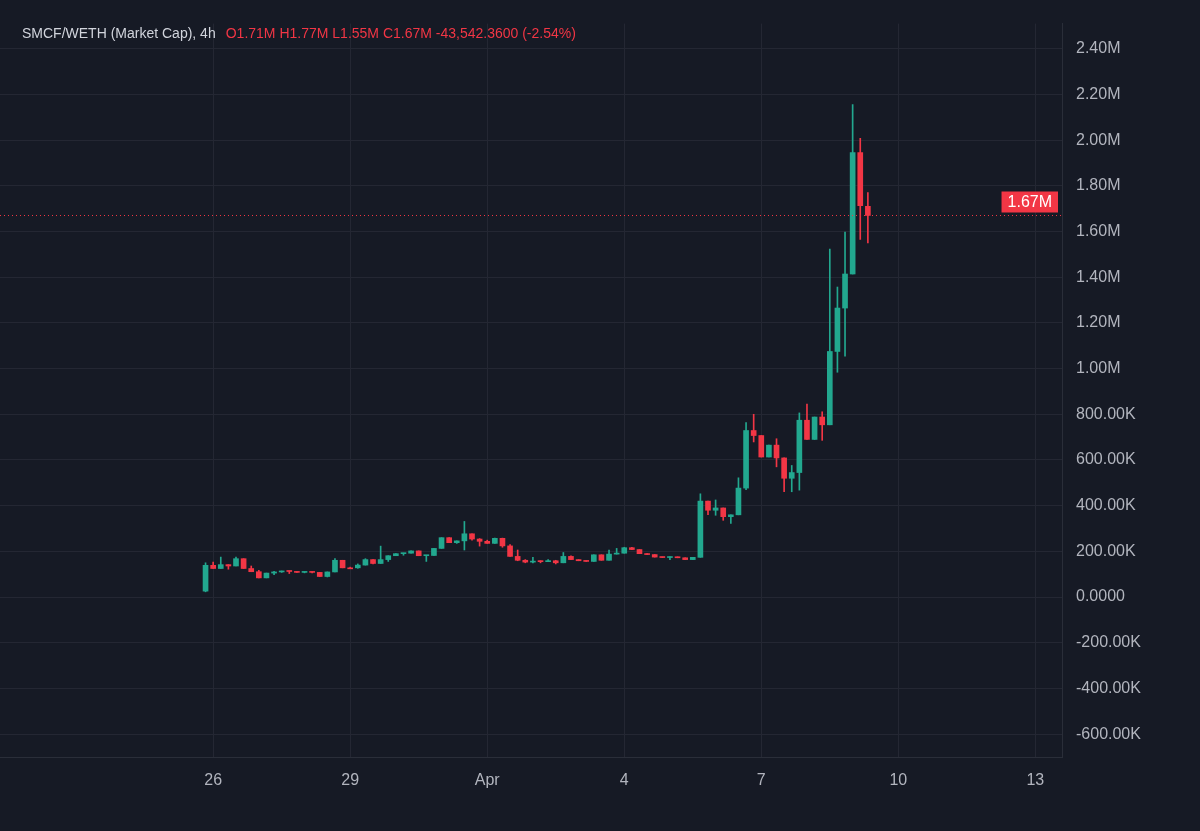 This screenshot has height=831, width=1200. What do you see at coordinates (1098, 322) in the screenshot?
I see `y-tick-label: 1.20M` at bounding box center [1098, 322].